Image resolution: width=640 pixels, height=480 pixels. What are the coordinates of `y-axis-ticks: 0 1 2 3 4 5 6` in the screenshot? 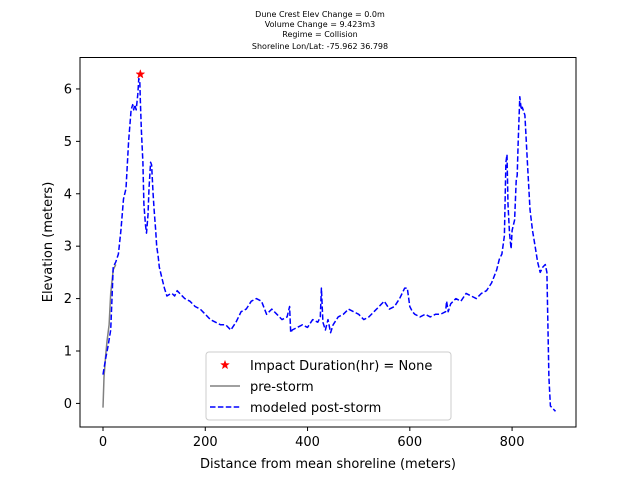 It's located at (72, 247).